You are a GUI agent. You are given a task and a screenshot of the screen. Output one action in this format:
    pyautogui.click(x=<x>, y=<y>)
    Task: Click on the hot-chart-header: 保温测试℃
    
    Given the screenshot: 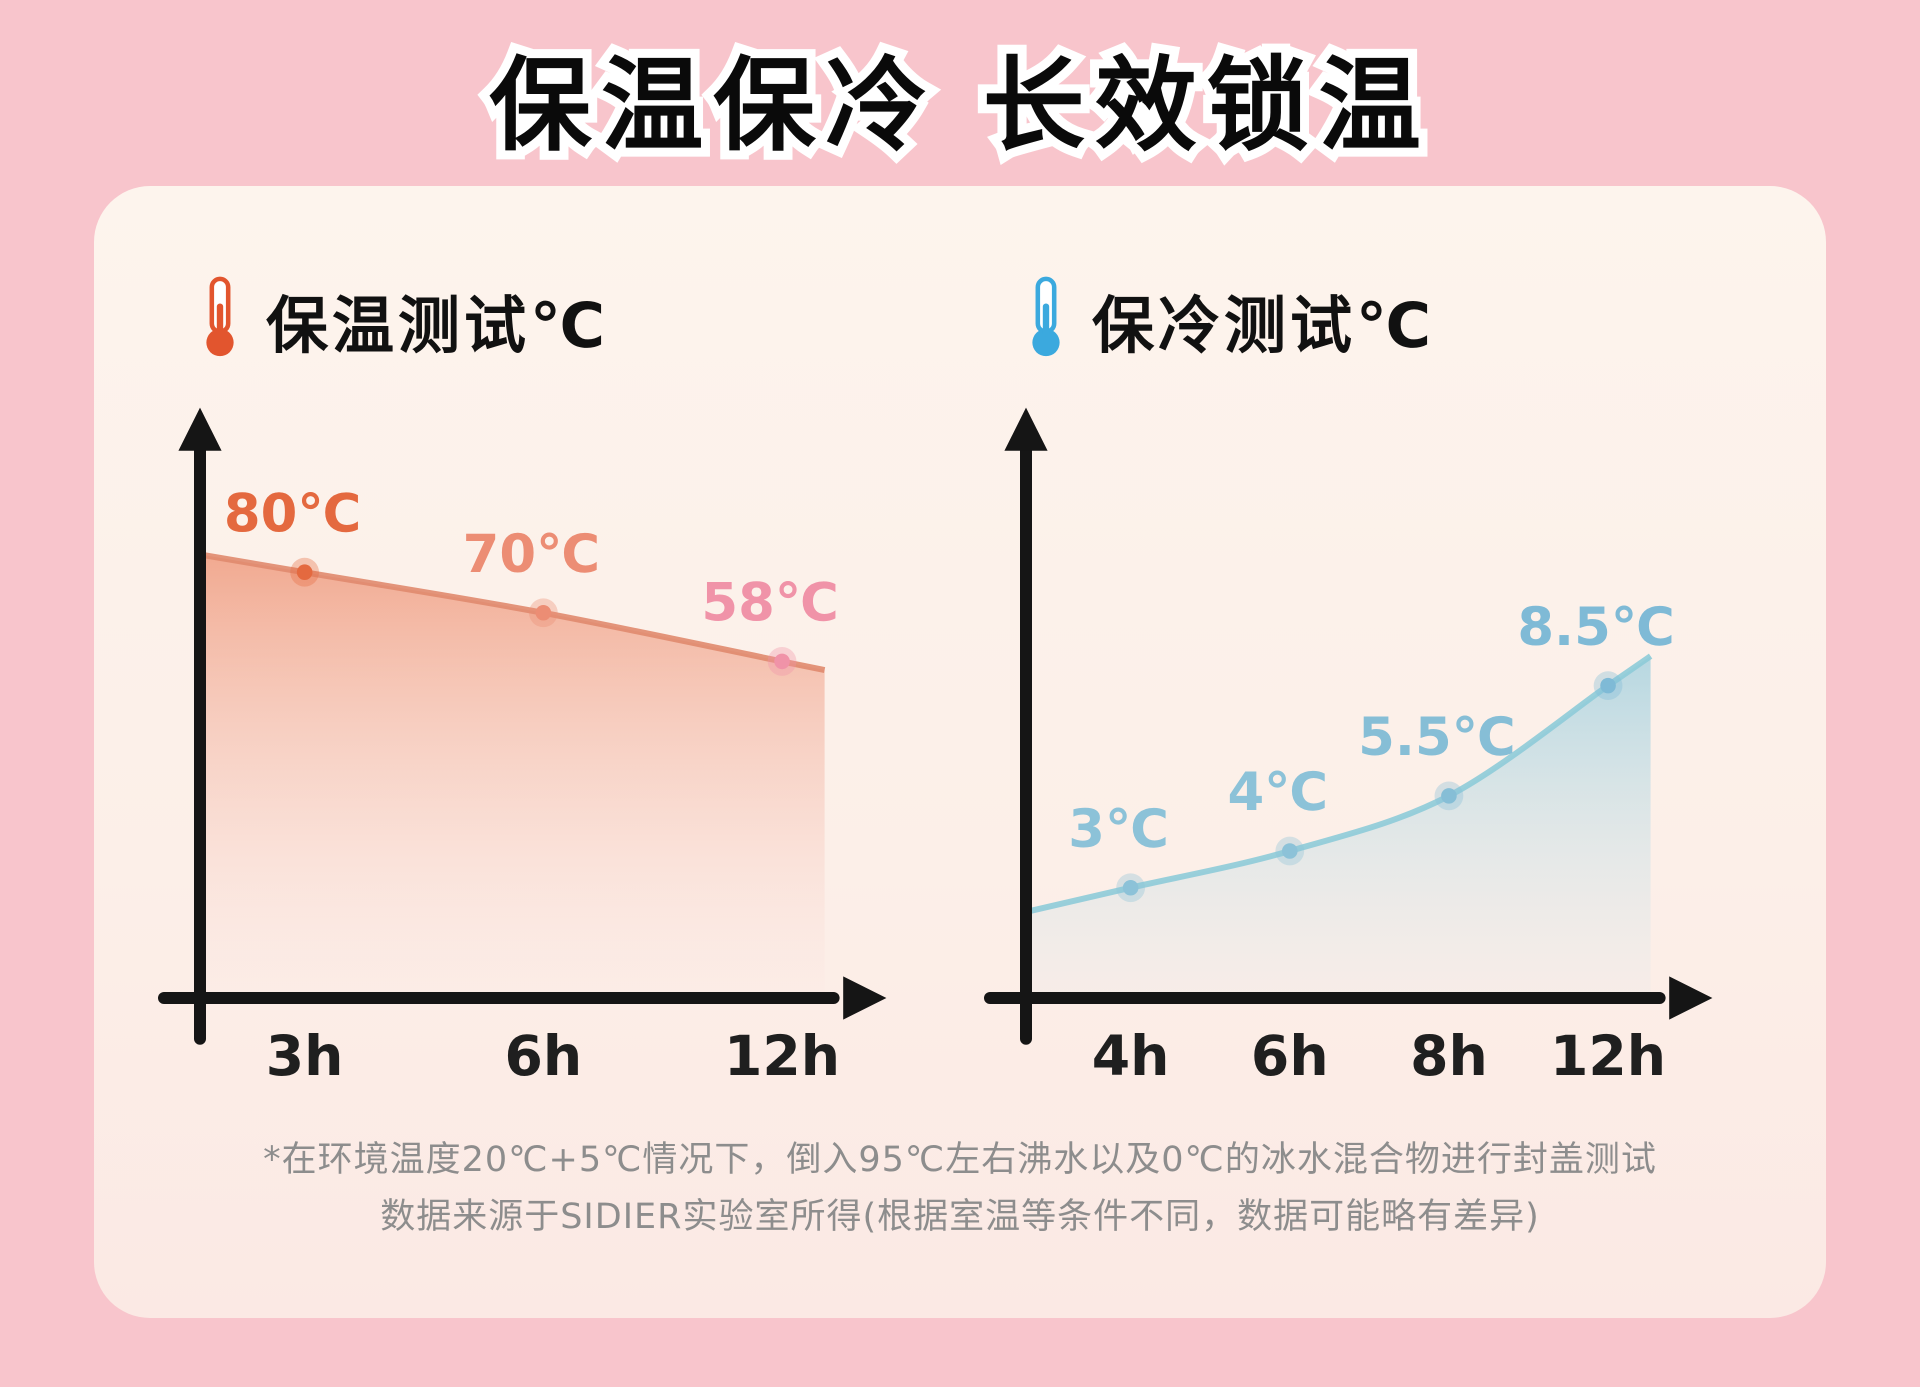 What is the action you would take?
    pyautogui.click(x=571, y=320)
    